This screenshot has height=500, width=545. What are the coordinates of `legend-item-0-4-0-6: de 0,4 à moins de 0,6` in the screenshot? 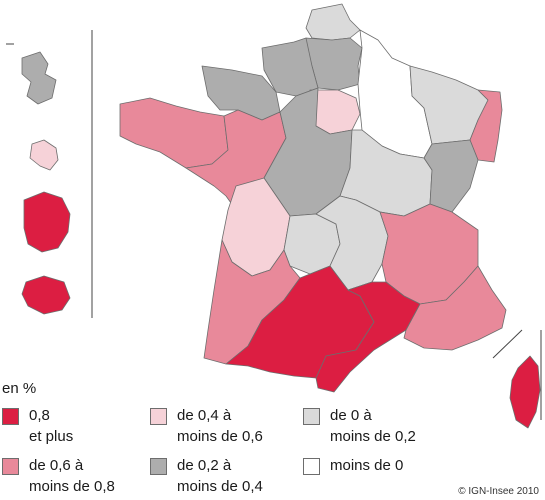 It's located at (206, 426).